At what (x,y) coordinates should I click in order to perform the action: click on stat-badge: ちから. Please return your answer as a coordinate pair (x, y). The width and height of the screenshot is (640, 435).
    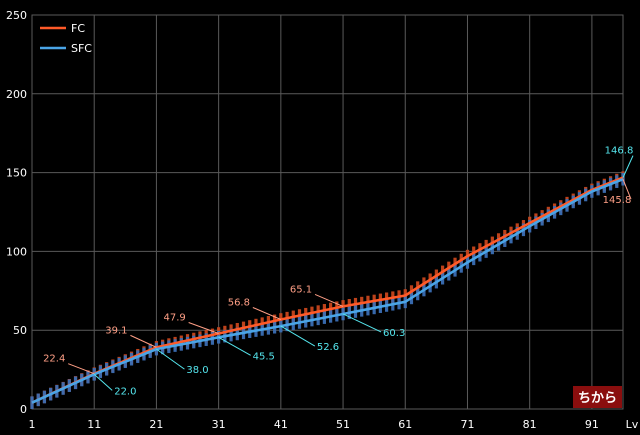
    Looking at the image, I should click on (597, 397).